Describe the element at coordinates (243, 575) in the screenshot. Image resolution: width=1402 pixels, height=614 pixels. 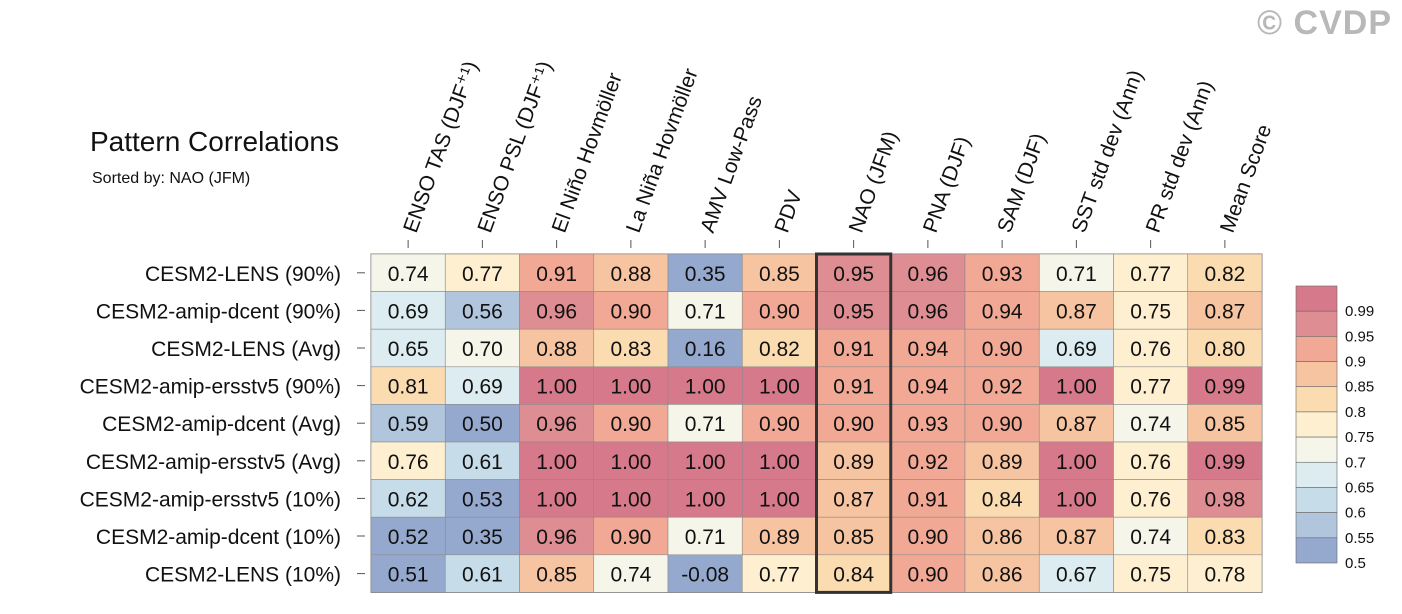
I see `row-label: CESM2-LENS (10%)` at that location.